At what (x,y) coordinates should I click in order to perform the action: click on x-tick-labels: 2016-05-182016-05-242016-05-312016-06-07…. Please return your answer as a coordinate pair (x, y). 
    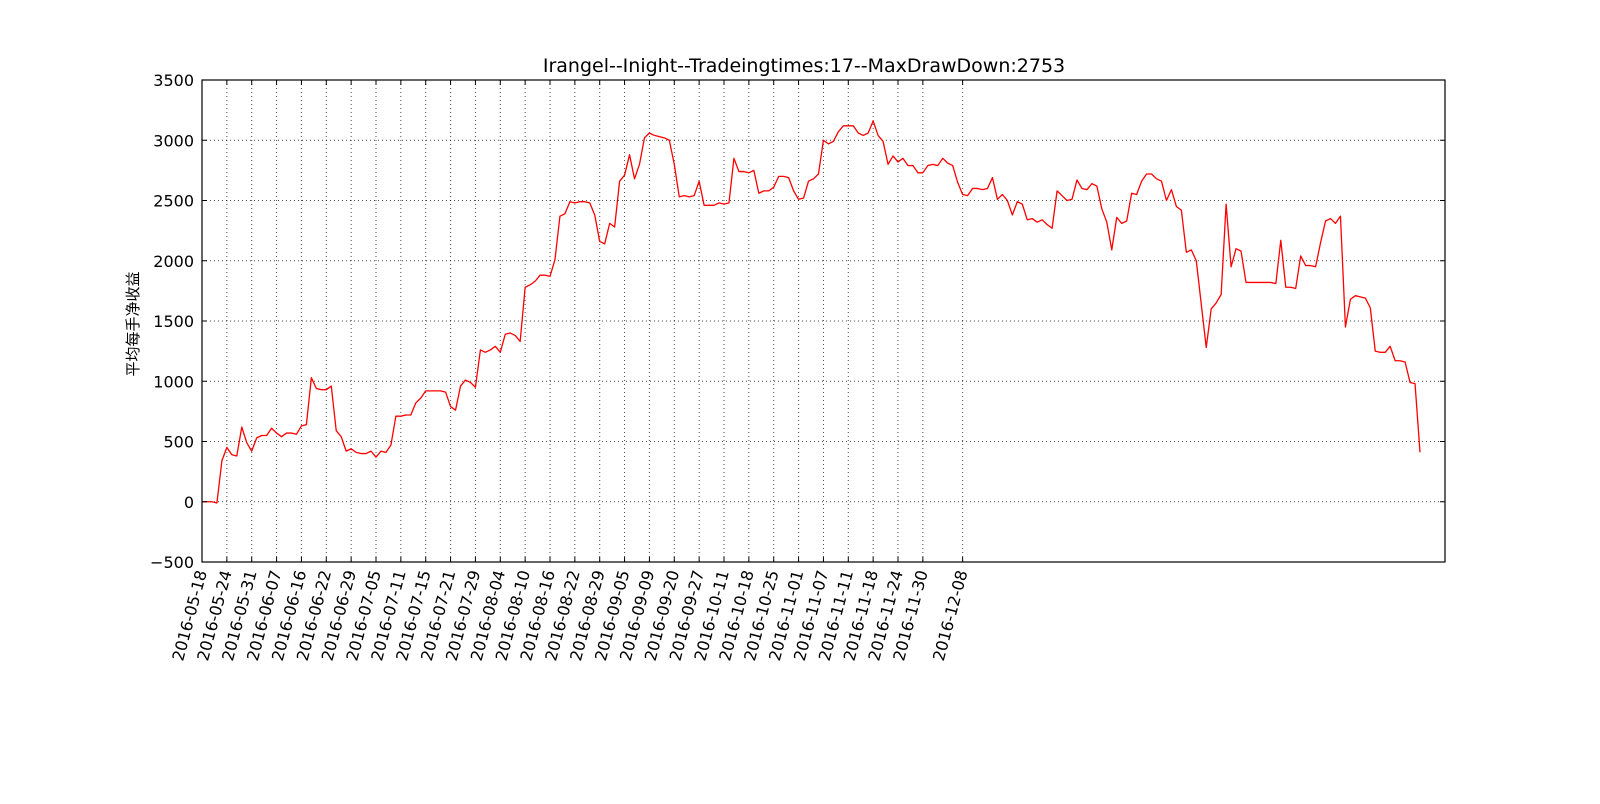
    Looking at the image, I should click on (569, 615).